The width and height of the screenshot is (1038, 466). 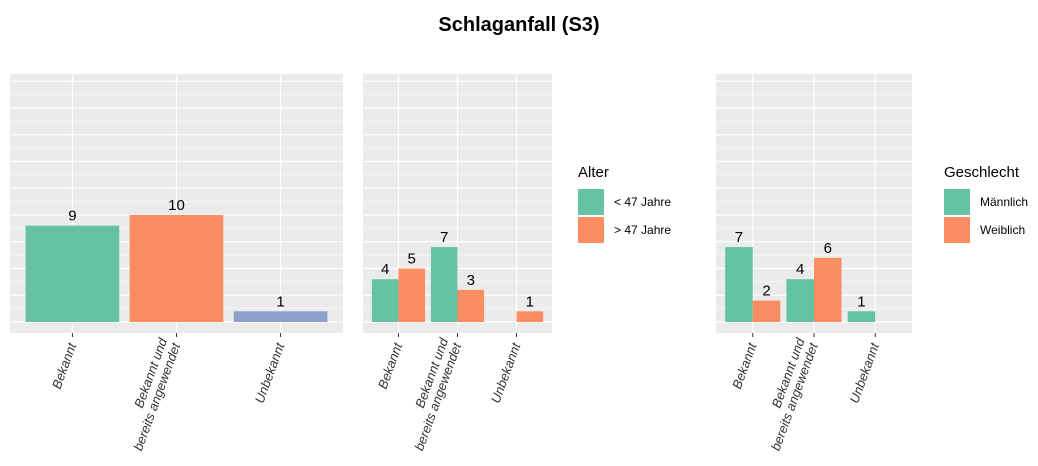 What do you see at coordinates (72, 216) in the screenshot?
I see `bar-value-label: 9` at bounding box center [72, 216].